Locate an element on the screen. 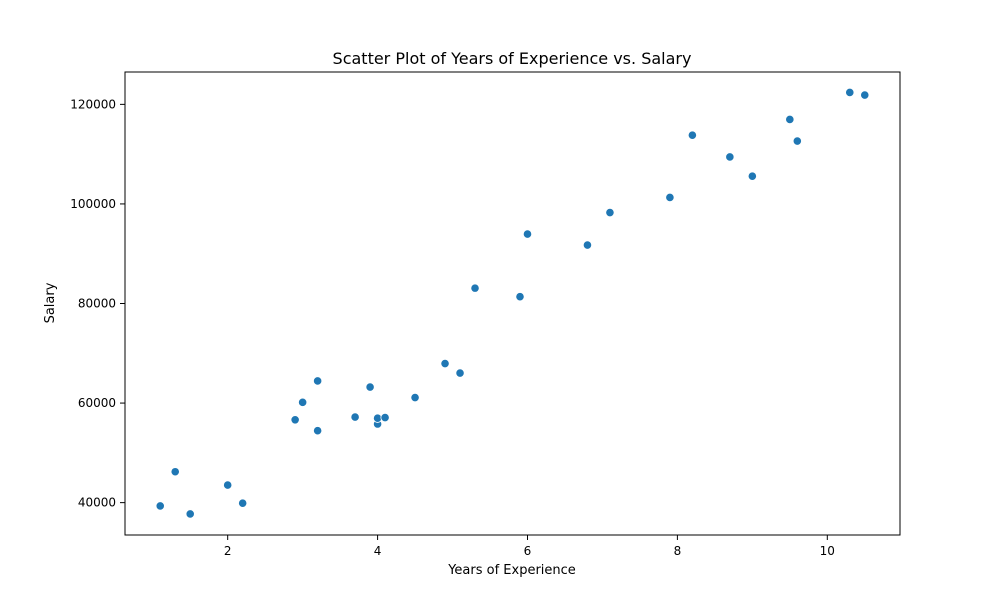  x-axis-ticks: 2 4 6 8 10 is located at coordinates (529, 546).